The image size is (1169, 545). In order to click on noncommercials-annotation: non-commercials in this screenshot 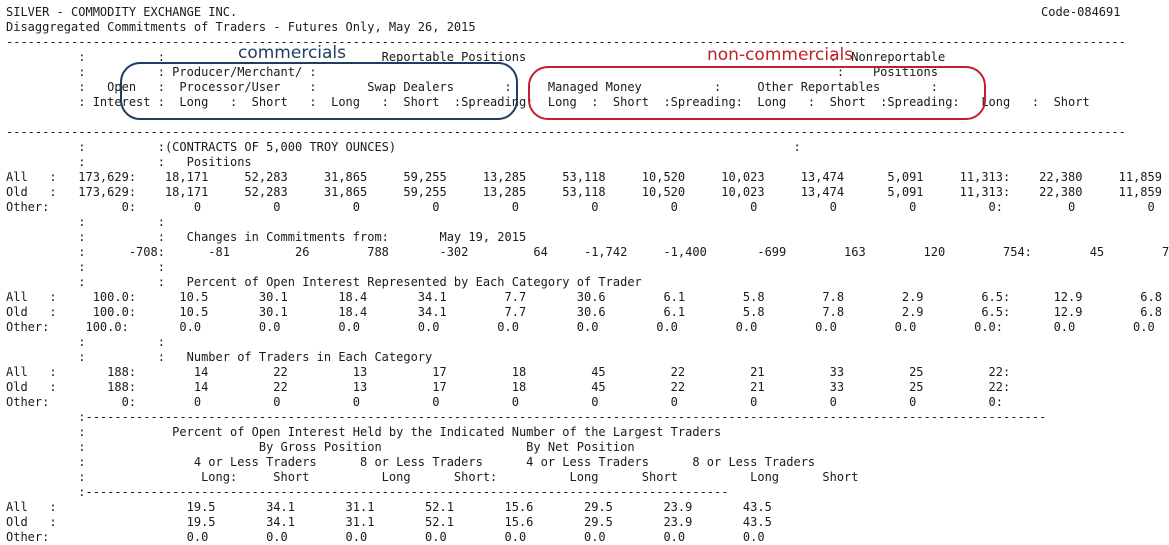, I will do `click(780, 55)`.